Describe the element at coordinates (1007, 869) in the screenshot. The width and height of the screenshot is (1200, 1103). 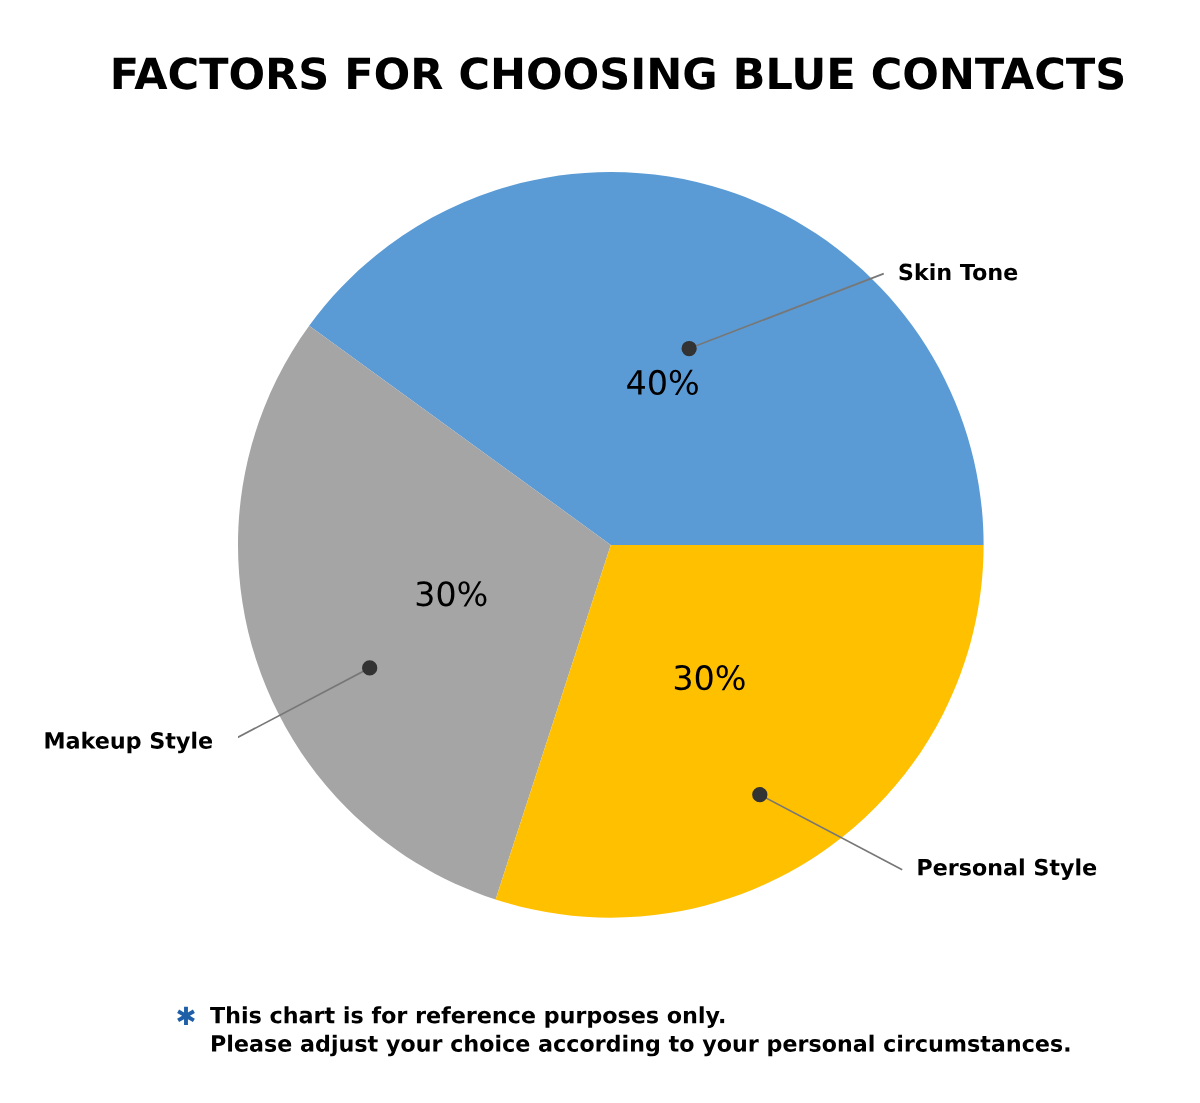
I see `slice-label: Personal Style` at that location.